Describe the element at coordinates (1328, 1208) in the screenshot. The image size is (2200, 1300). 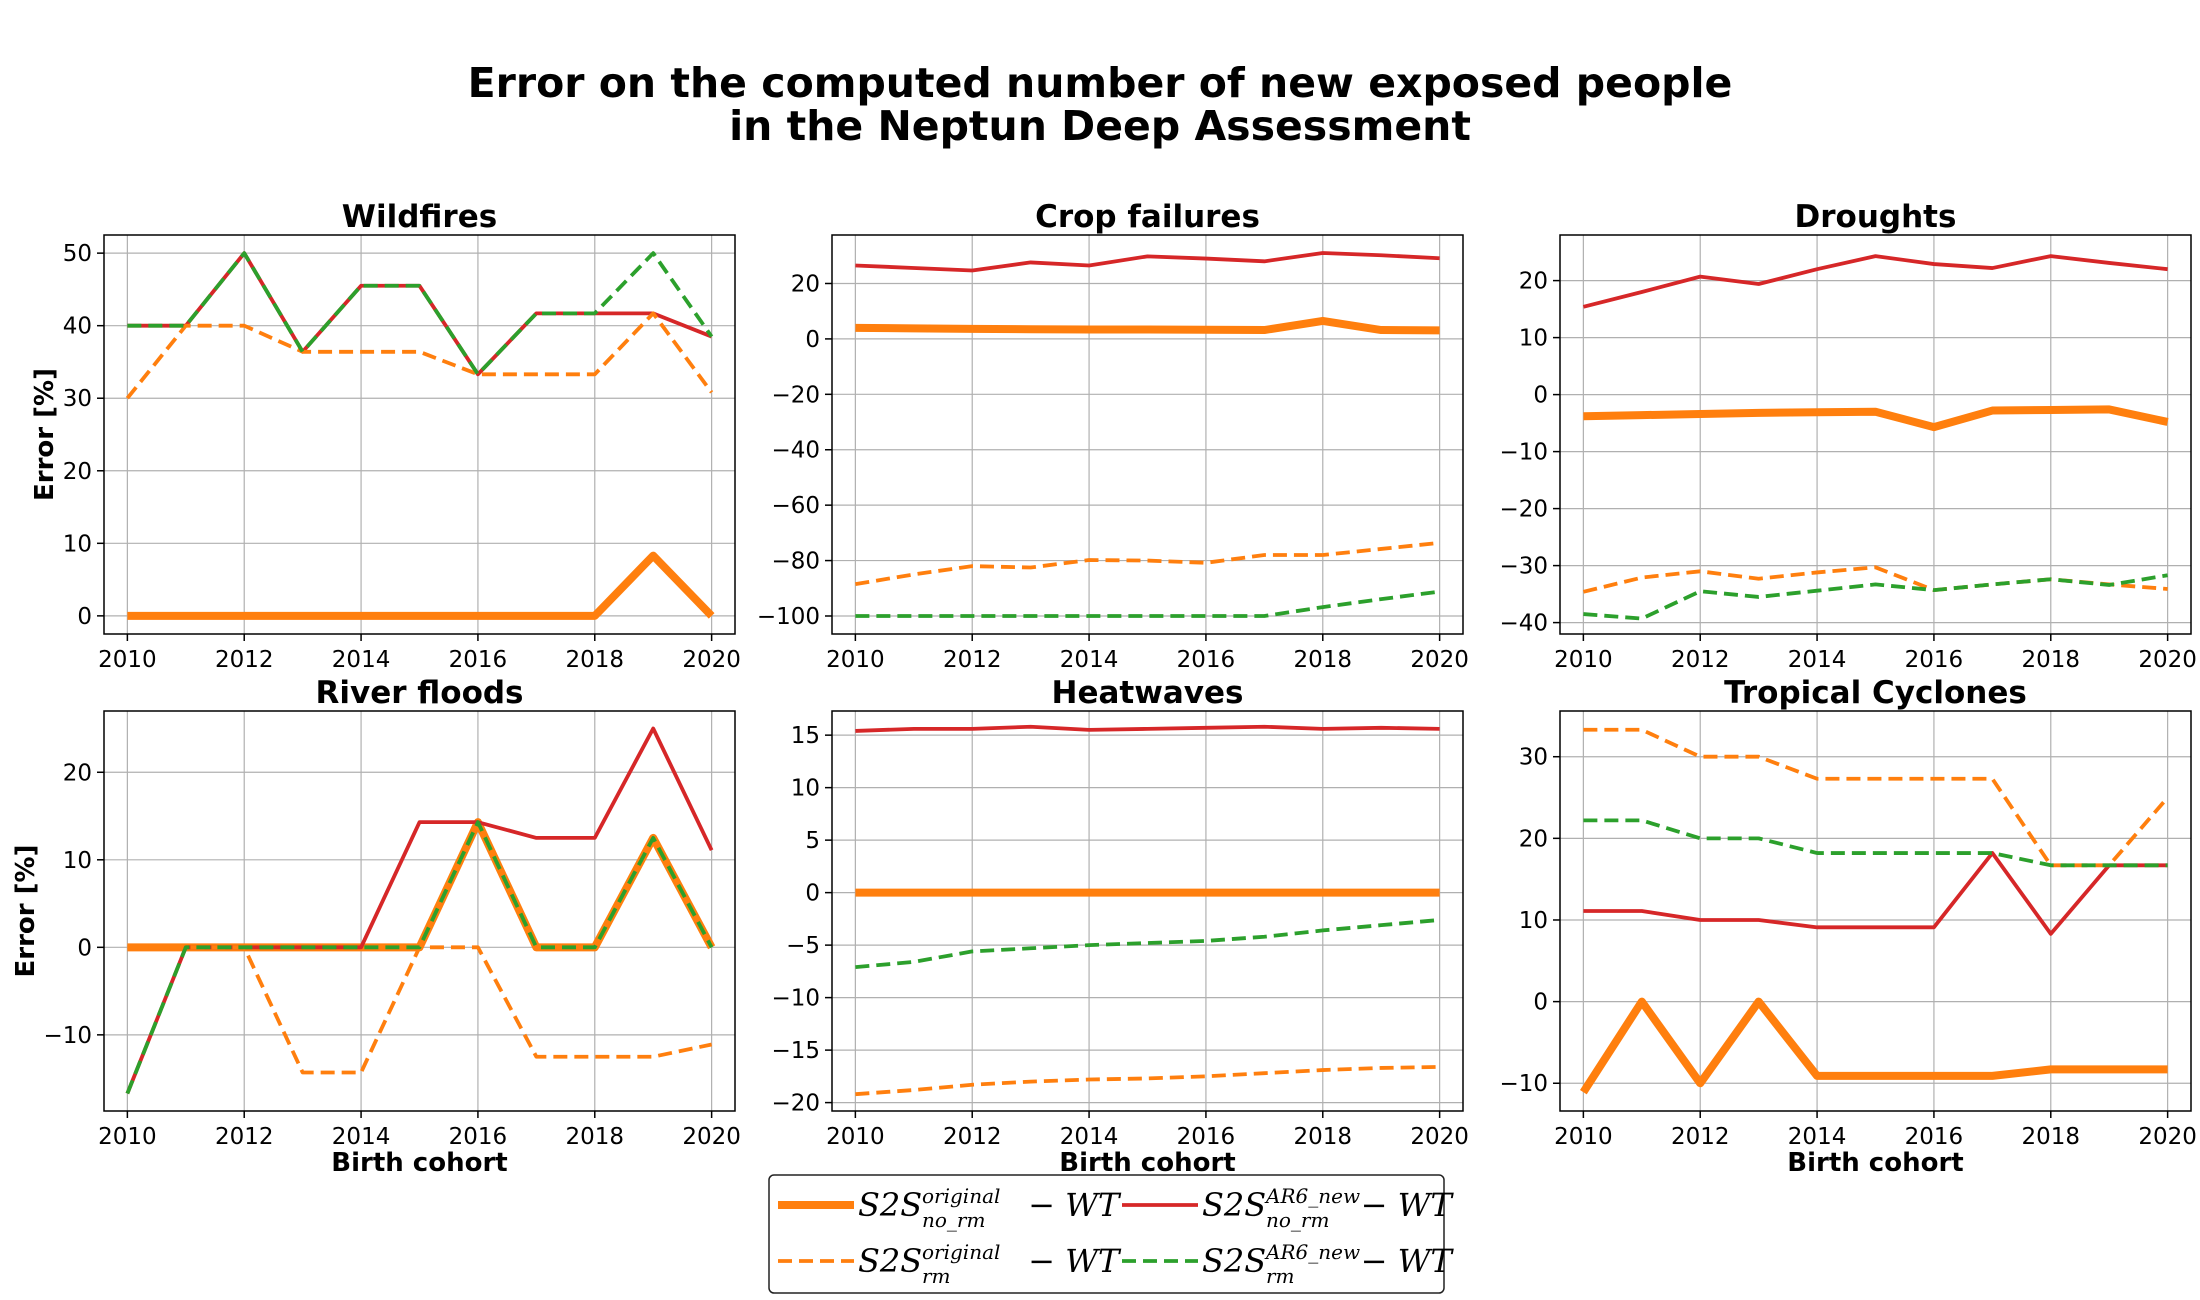
I see `legend-label-ar6_norm: S2SAR6_new no_rm − WT` at that location.